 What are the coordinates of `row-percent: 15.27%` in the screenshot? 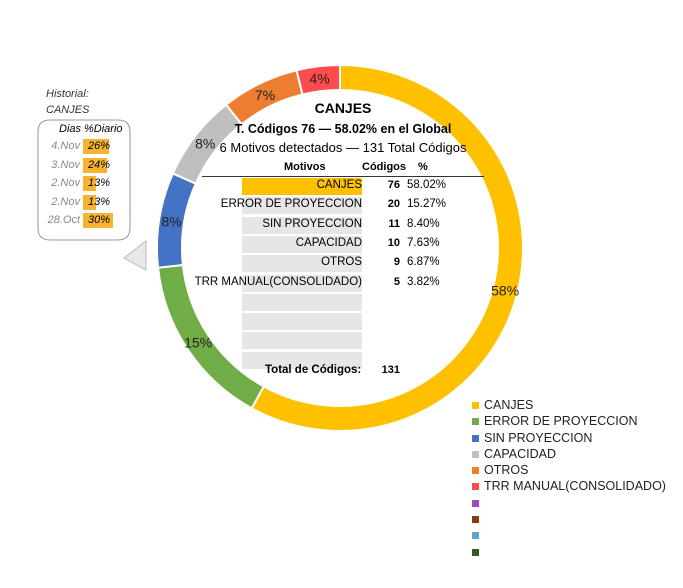 It's located at (427, 204).